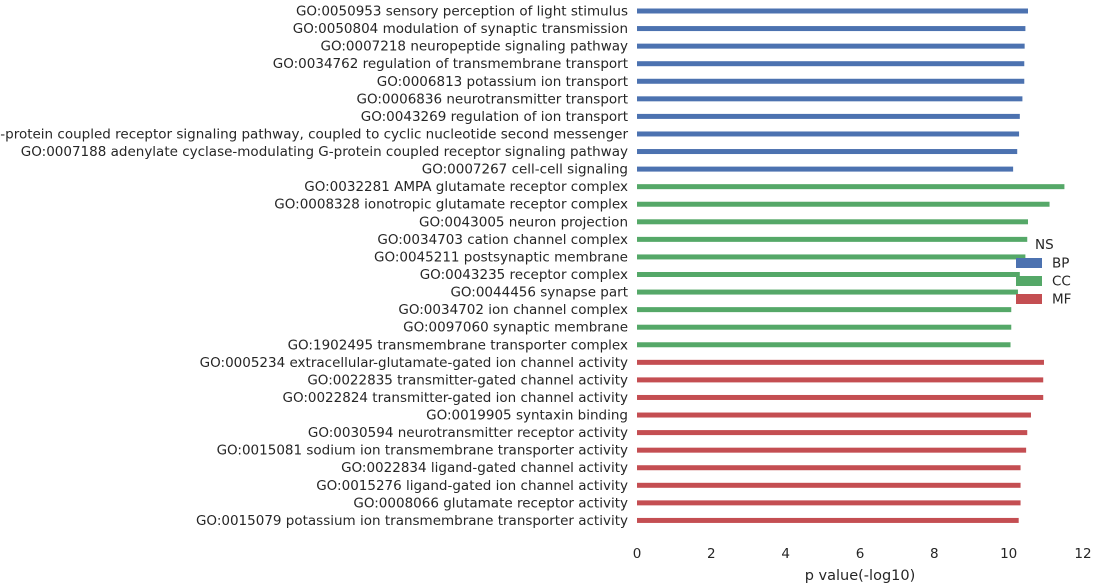  Describe the element at coordinates (539, 293) in the screenshot. I see `category-label-17: GO:0044456 synapse part` at that location.